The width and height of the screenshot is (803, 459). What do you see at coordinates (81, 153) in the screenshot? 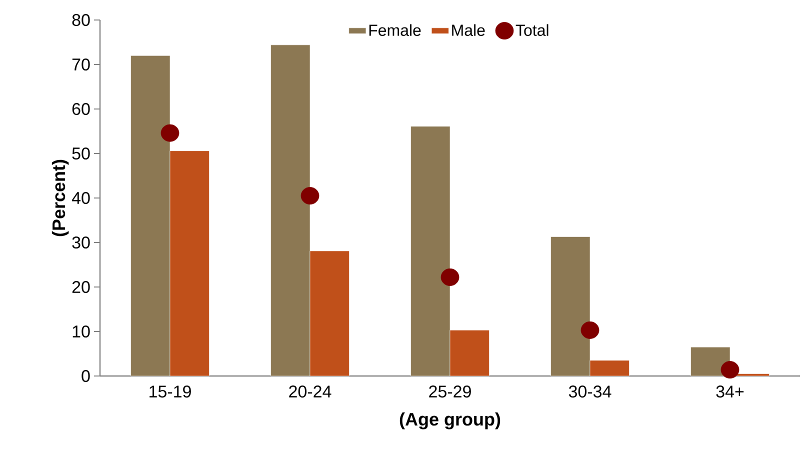
I see `y-tick-label: 50` at bounding box center [81, 153].